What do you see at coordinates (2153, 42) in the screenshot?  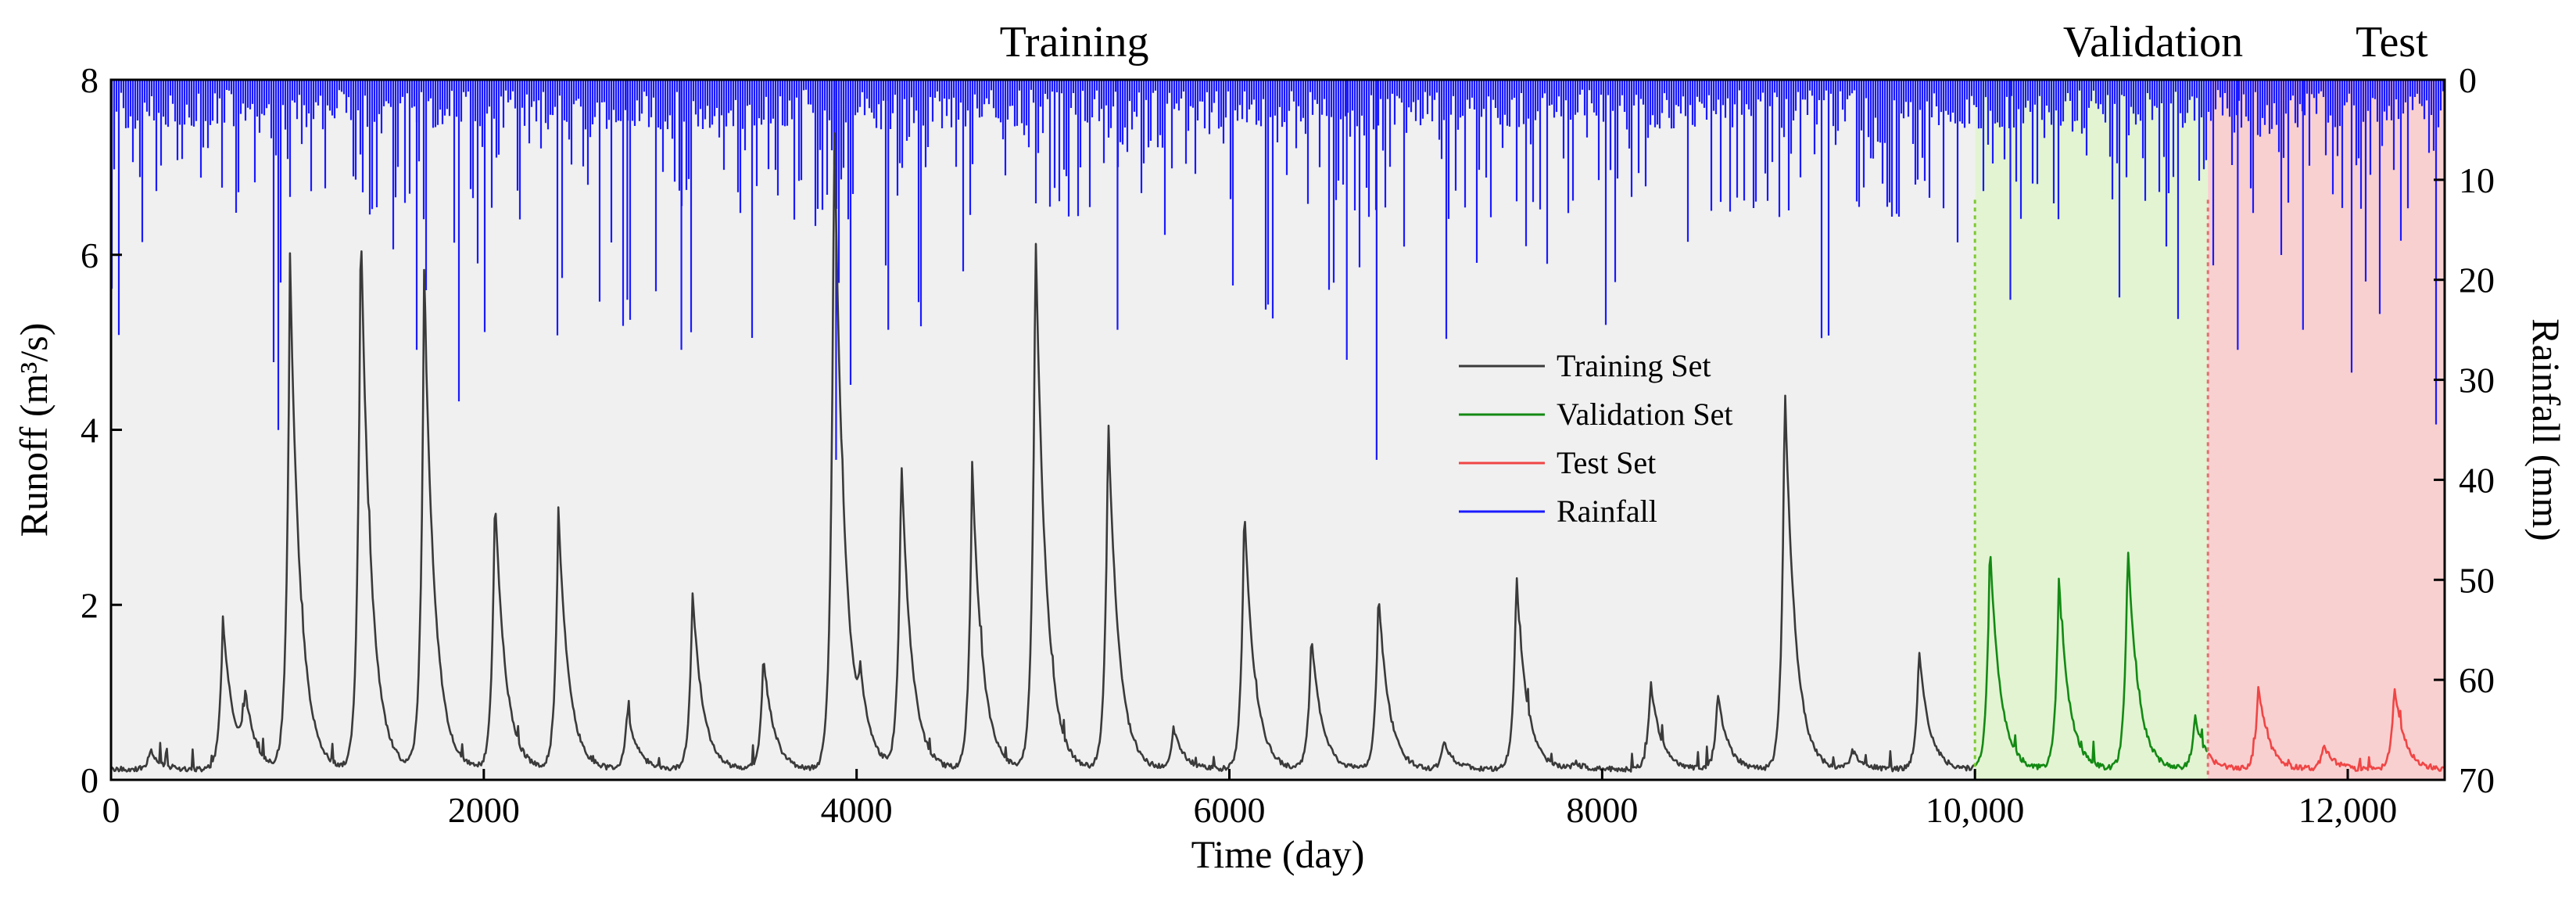 I see `region-label-validation: Validation` at bounding box center [2153, 42].